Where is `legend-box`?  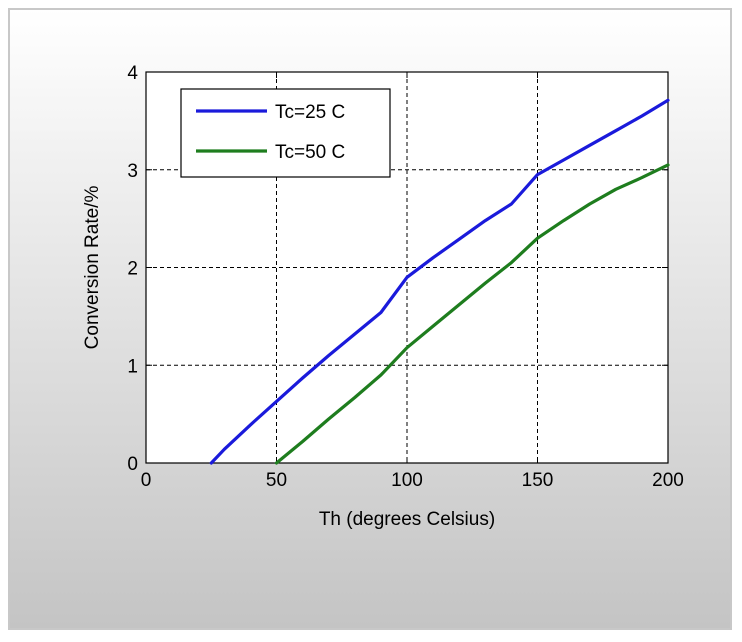 legend-box is located at coordinates (285, 133).